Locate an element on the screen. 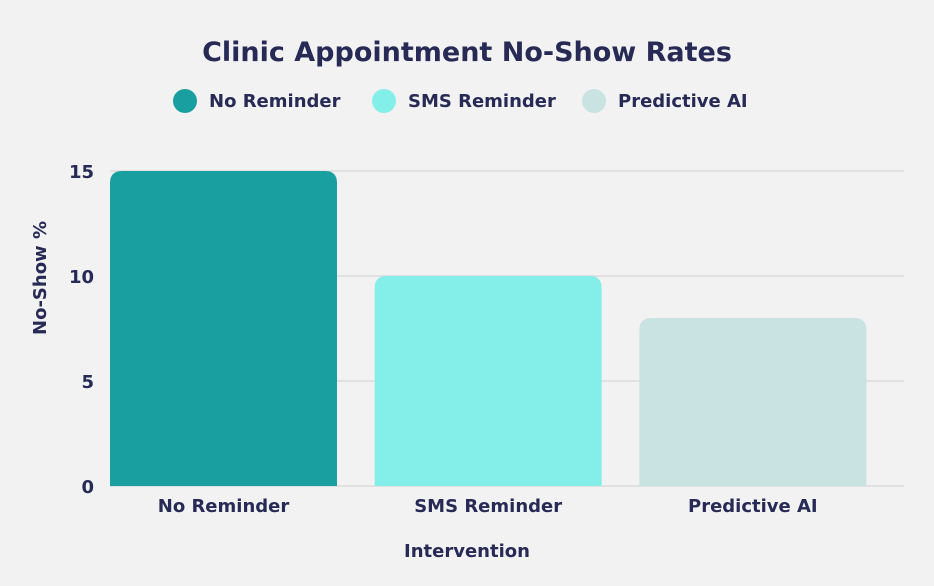  legend-item-no-reminder: No Reminder is located at coordinates (257, 101).